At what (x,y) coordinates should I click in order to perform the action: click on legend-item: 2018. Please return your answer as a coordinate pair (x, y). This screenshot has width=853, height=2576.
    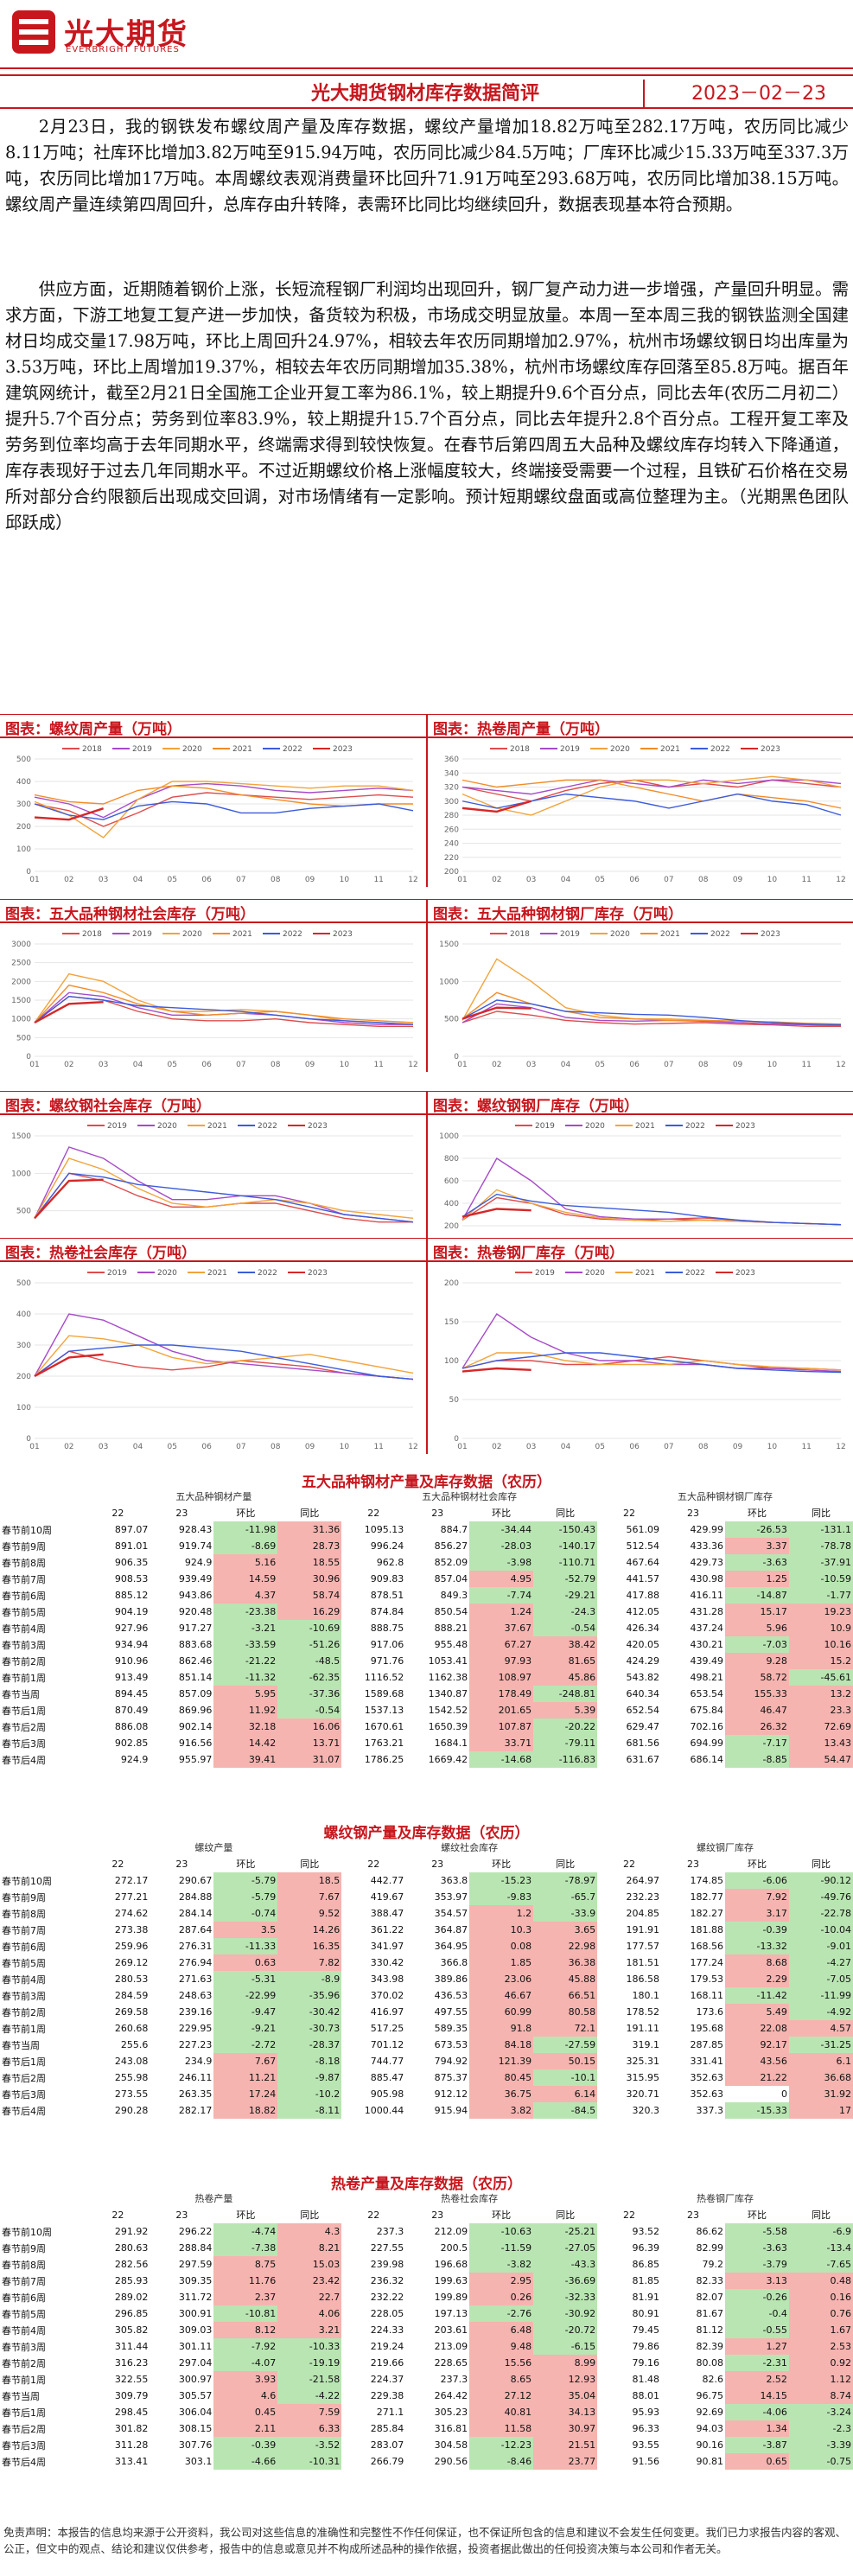
    Looking at the image, I should click on (82, 749).